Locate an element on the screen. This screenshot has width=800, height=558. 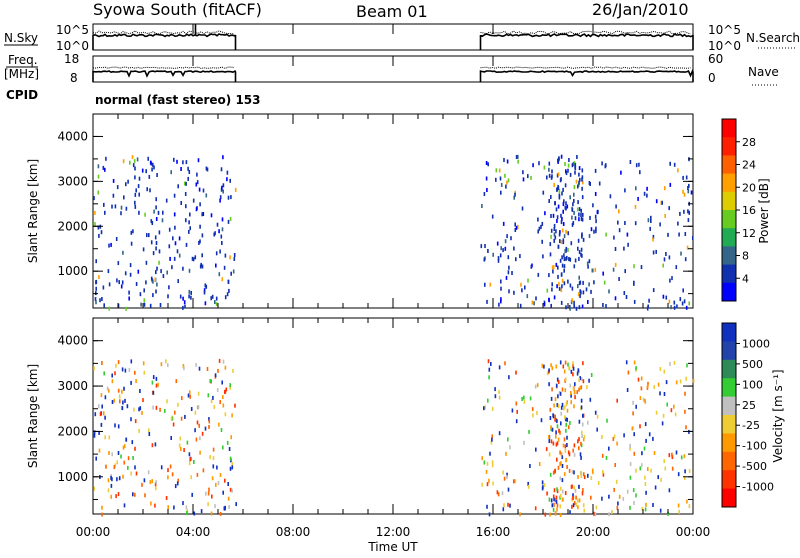
range-tick-label: 3000 is located at coordinates (72, 386).